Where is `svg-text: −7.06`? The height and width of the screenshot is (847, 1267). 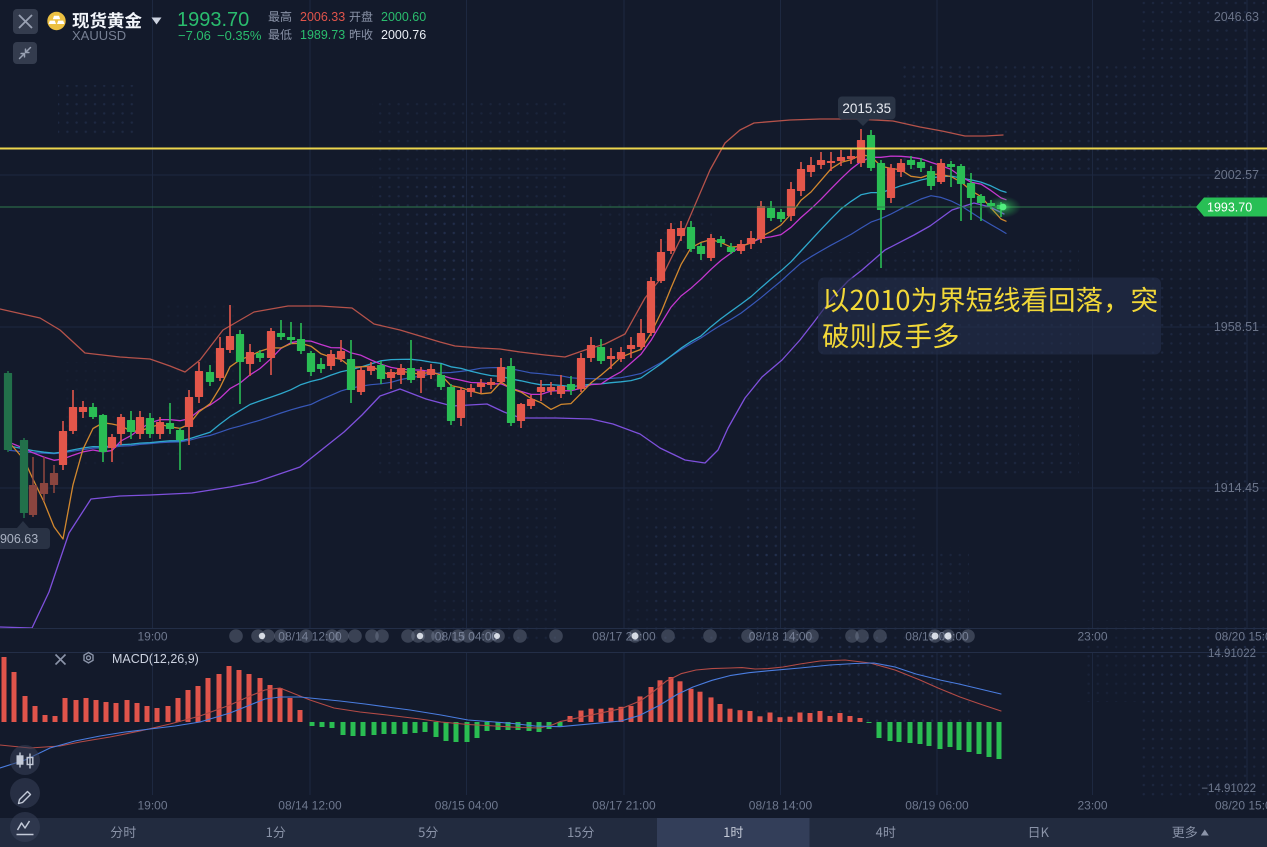
svg-text: −7.06 is located at coordinates (194, 35).